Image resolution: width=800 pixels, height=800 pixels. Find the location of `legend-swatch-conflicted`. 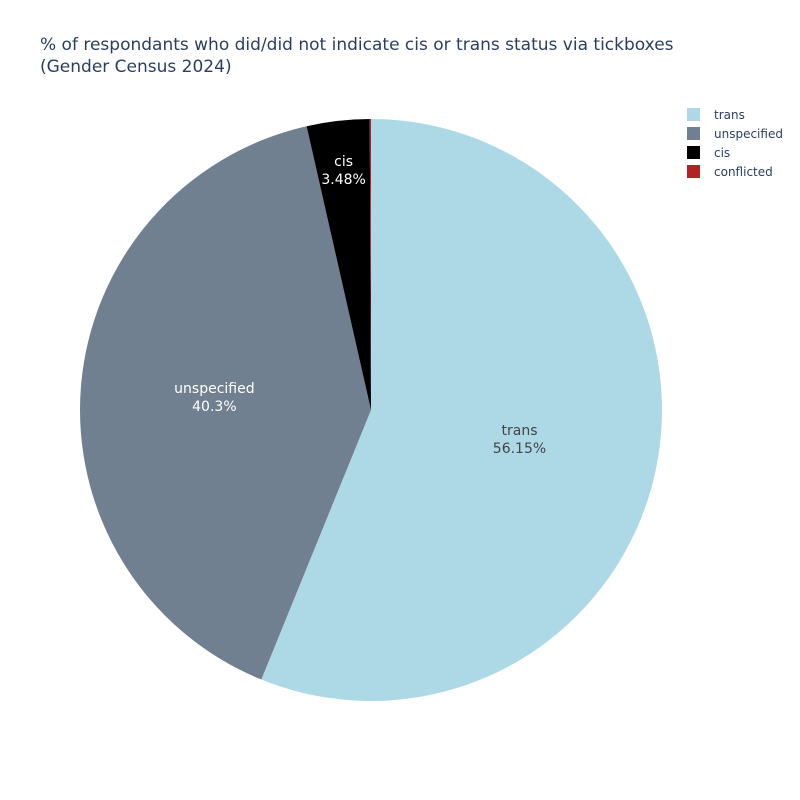

legend-swatch-conflicted is located at coordinates (693, 171).